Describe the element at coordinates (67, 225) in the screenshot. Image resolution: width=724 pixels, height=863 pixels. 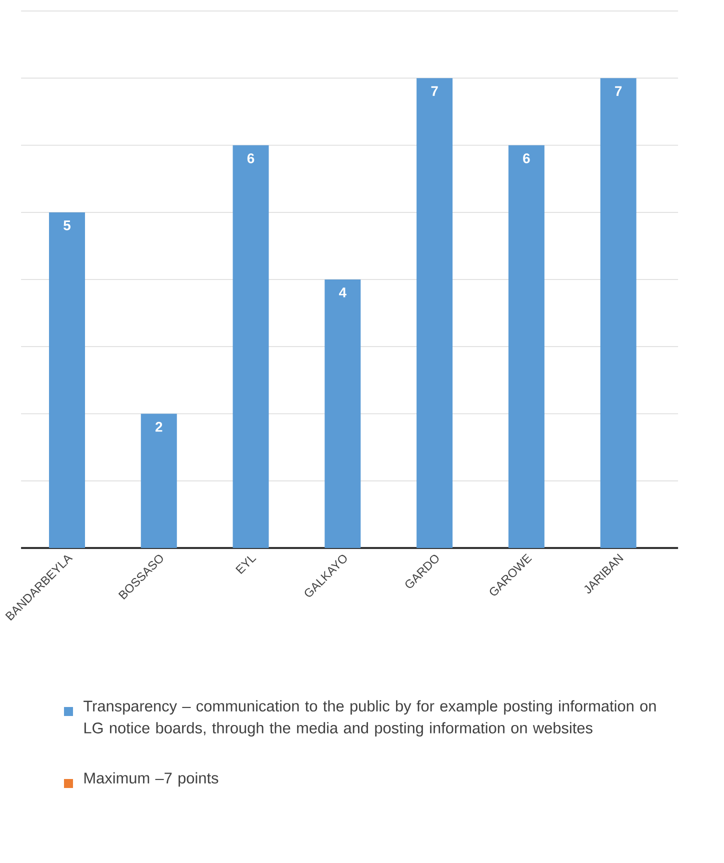
I see `data-label: 5` at that location.